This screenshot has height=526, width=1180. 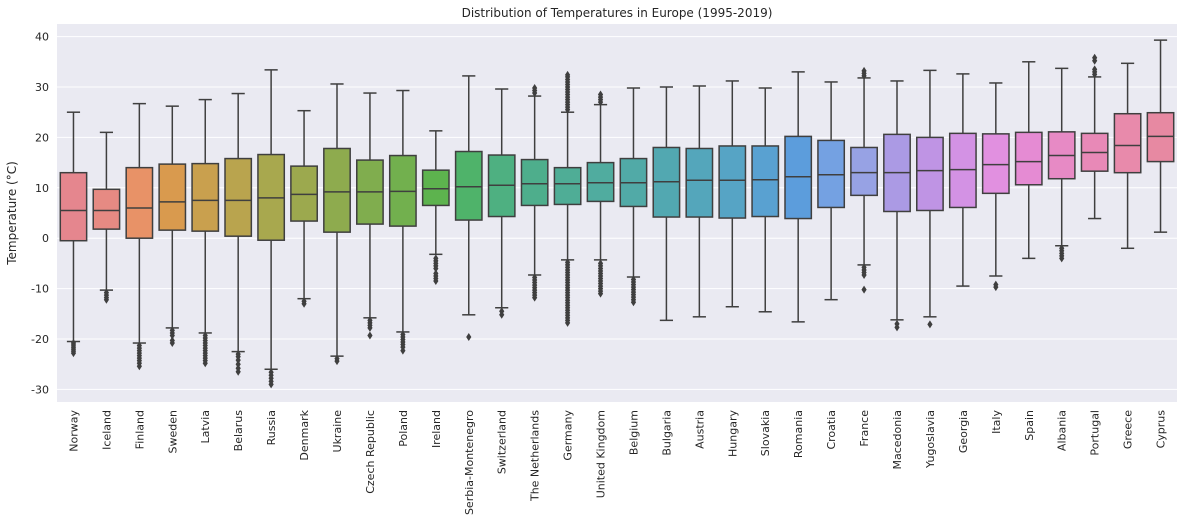 I want to click on y-tick-label: 20, so click(x=42, y=137).